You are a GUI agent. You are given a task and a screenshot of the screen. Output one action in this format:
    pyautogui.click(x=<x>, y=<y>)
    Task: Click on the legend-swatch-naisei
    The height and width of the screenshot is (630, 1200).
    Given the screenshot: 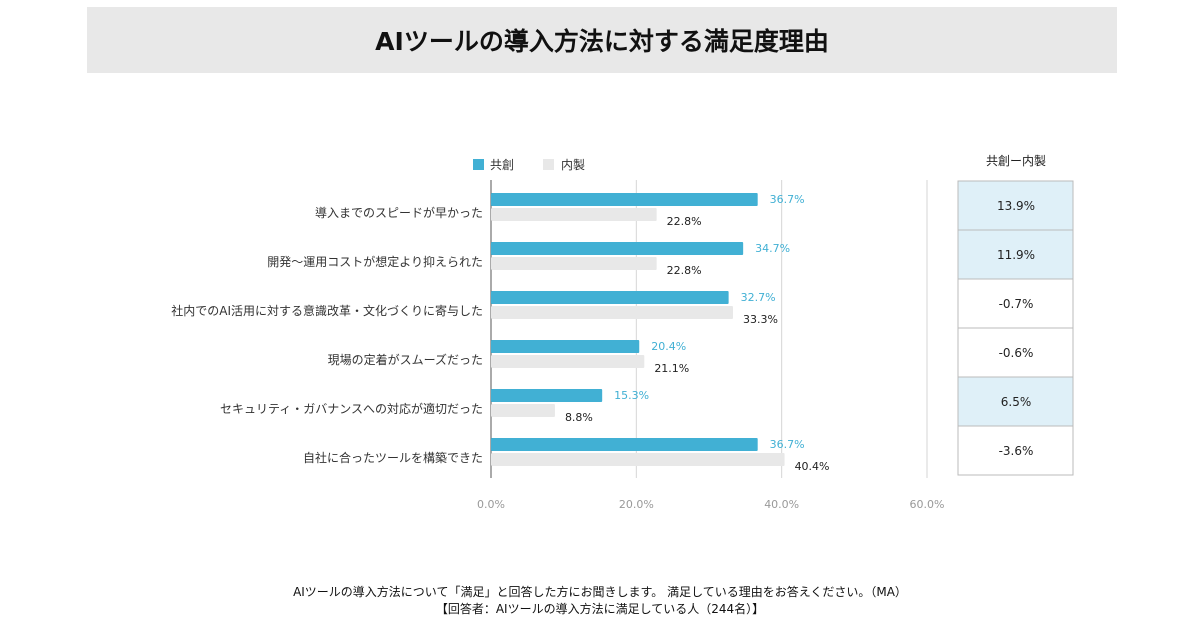 What is the action you would take?
    pyautogui.click(x=548, y=164)
    